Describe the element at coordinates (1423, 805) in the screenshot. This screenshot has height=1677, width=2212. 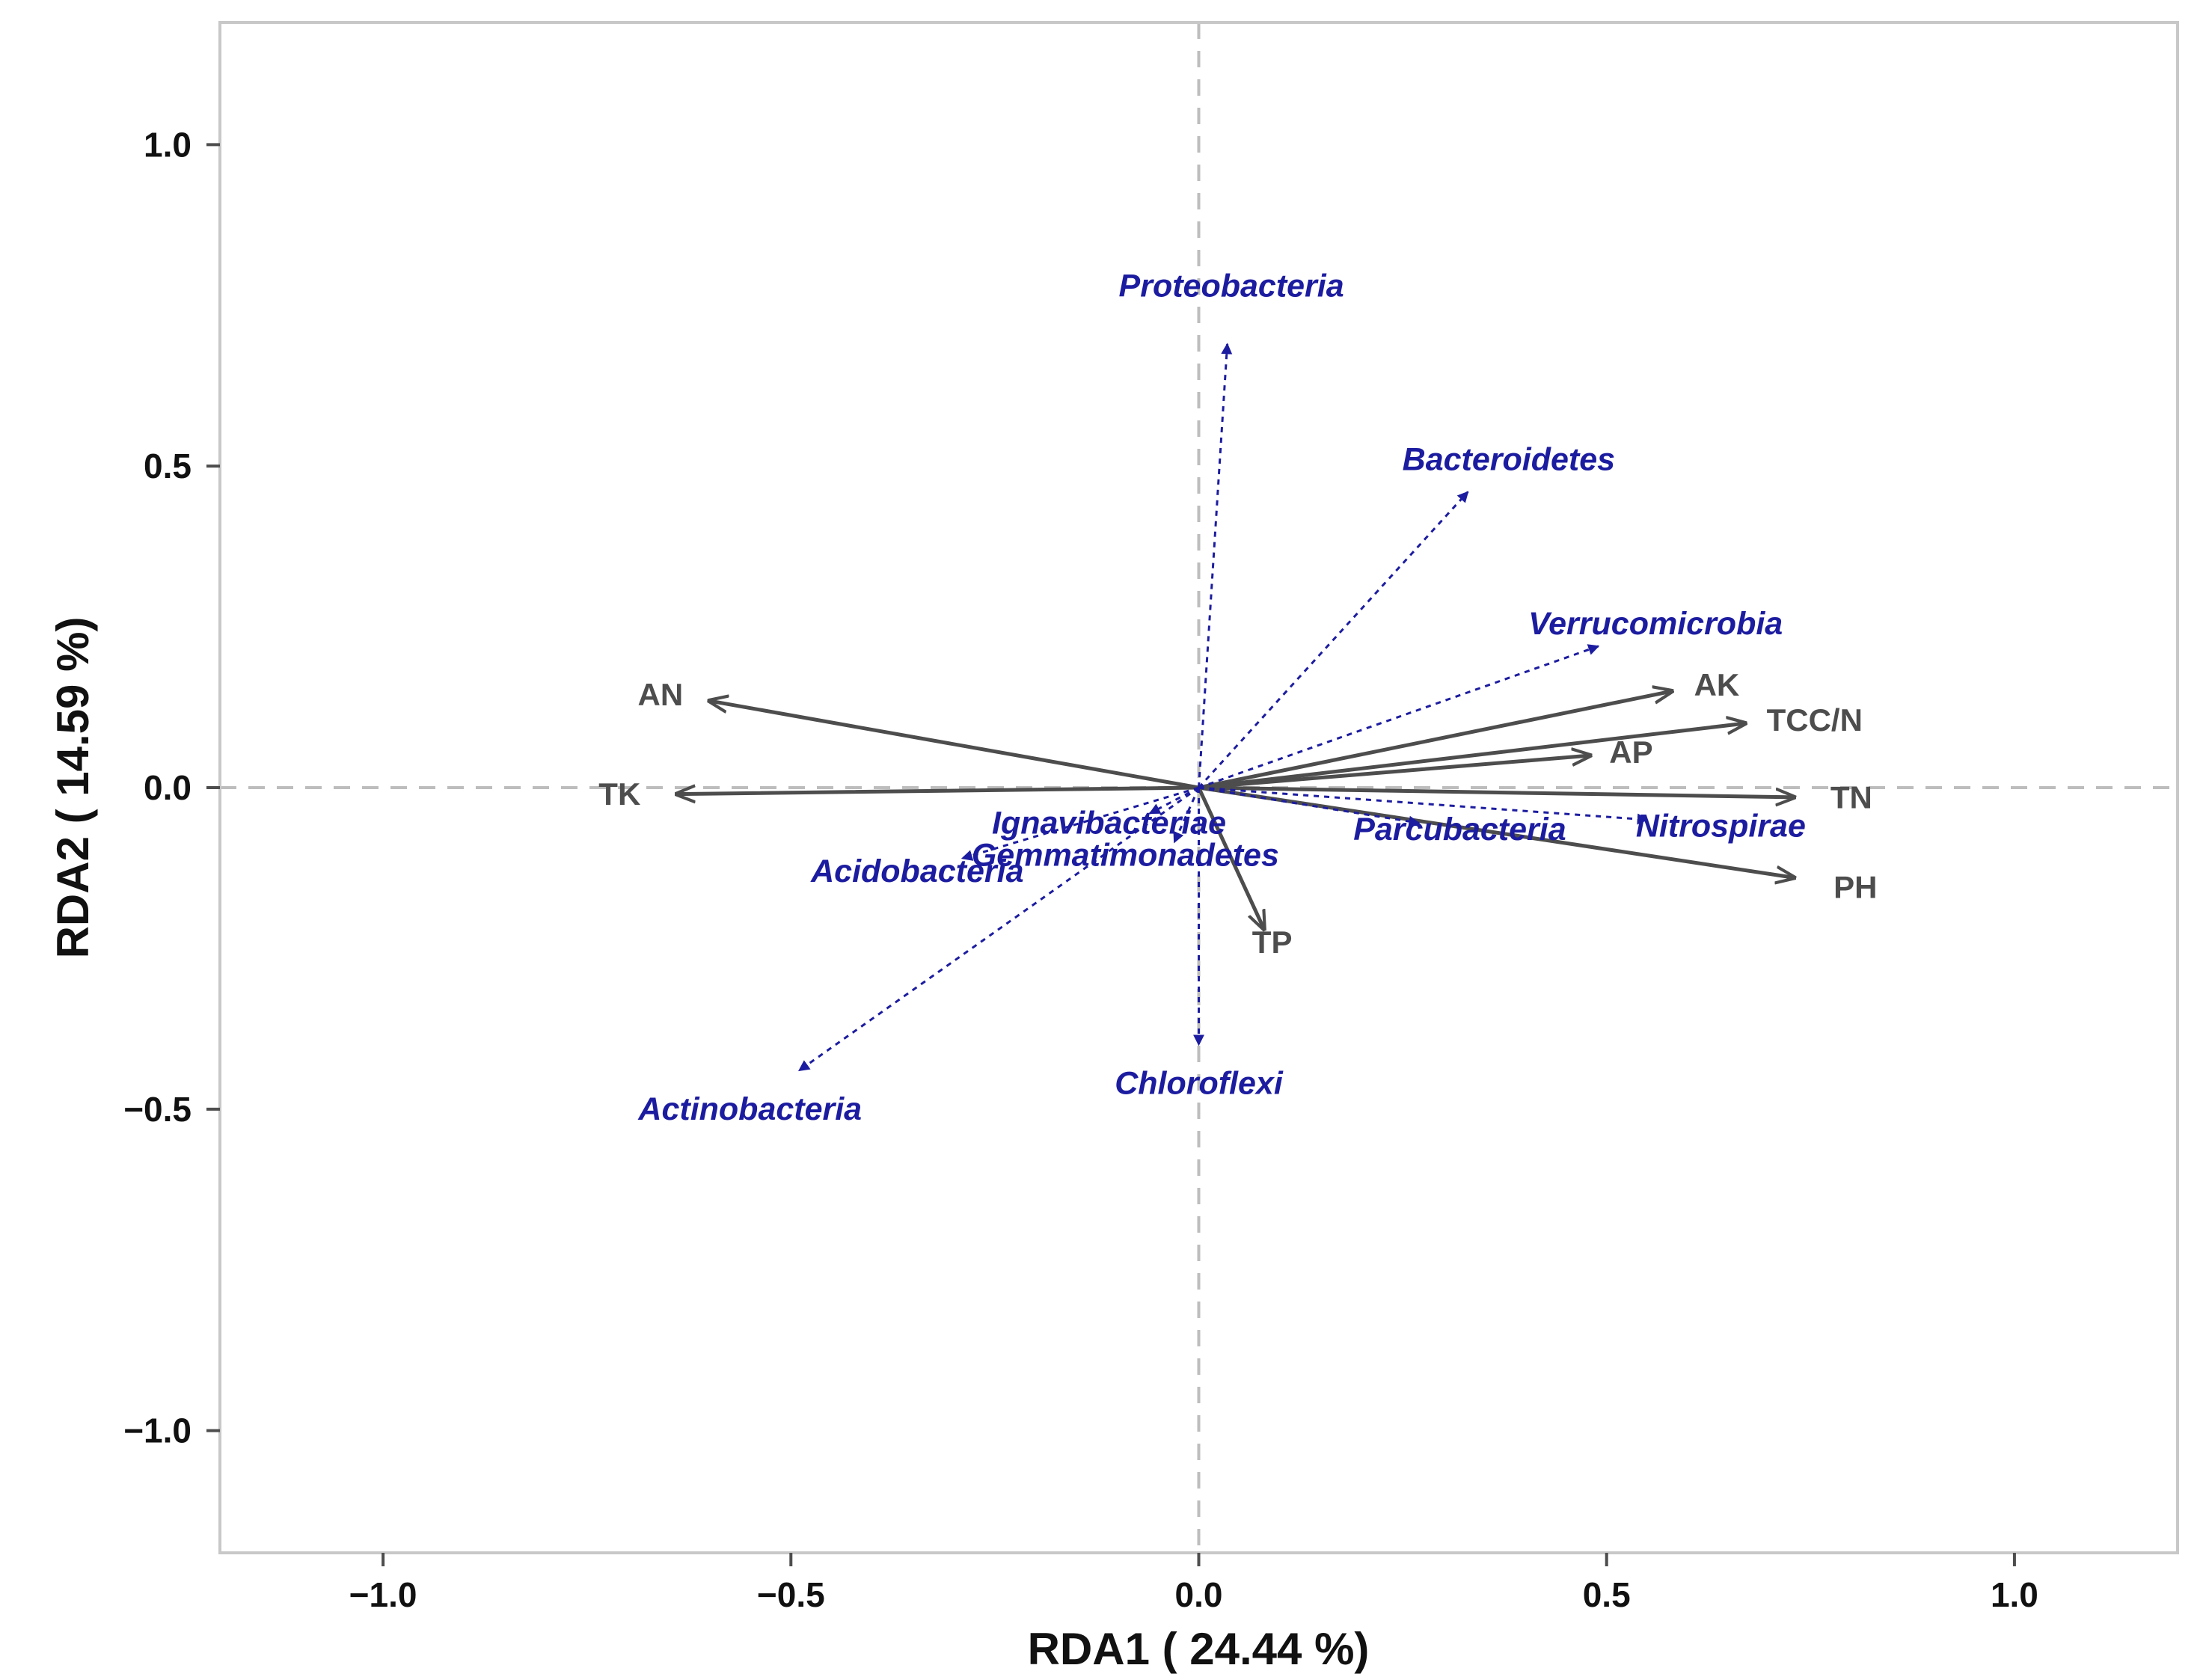
I see `species-arrow-nitrospirae` at that location.